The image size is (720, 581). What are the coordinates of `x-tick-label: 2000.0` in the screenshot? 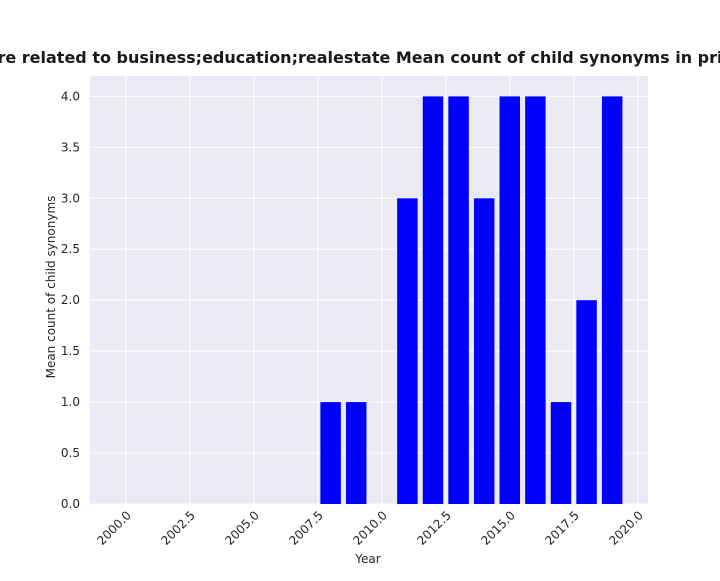 It's located at (114, 528).